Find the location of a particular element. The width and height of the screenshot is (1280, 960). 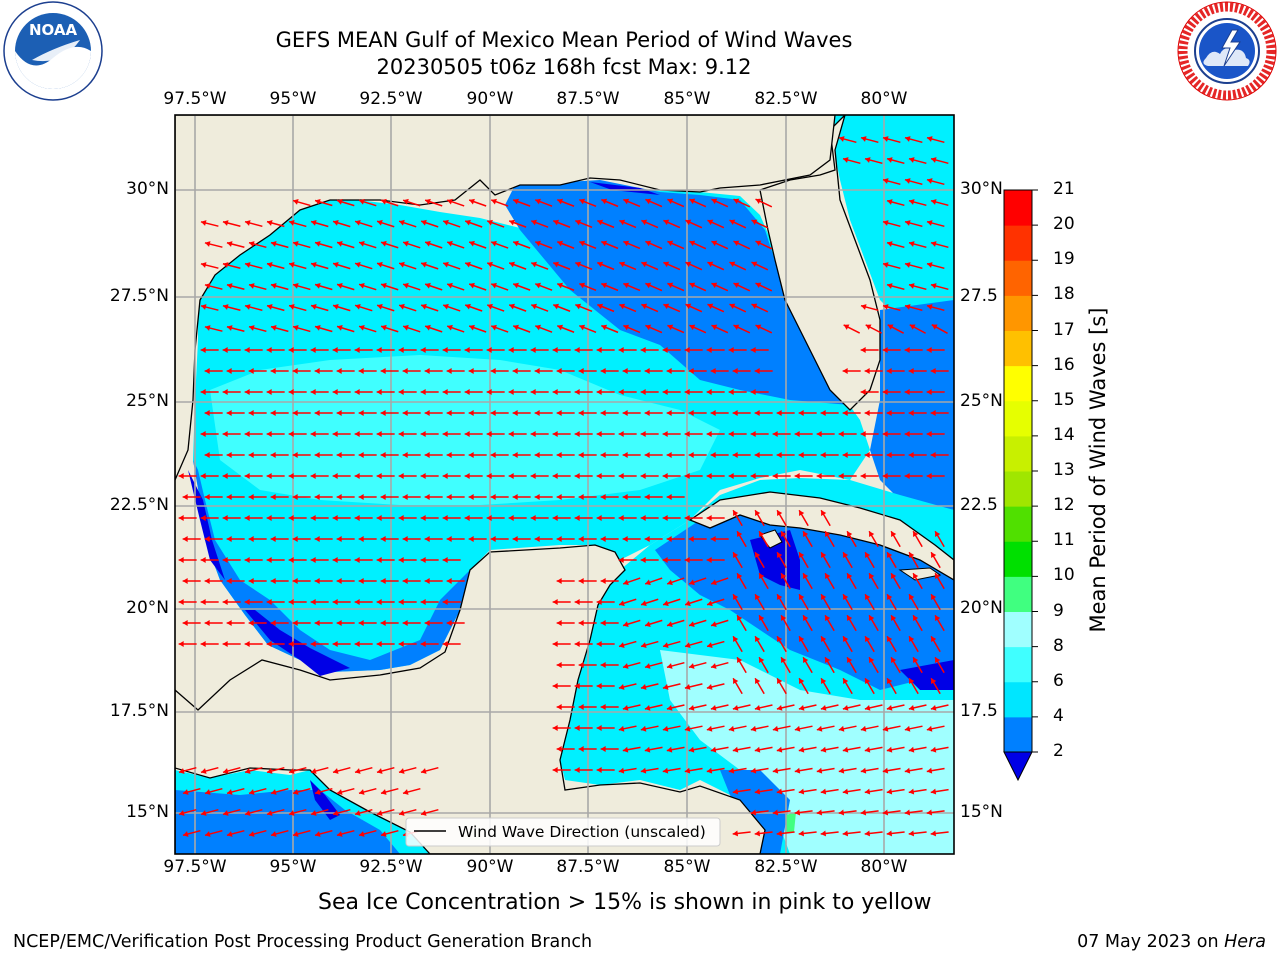

lon-label-bottom: 87.5°W is located at coordinates (588, 867).